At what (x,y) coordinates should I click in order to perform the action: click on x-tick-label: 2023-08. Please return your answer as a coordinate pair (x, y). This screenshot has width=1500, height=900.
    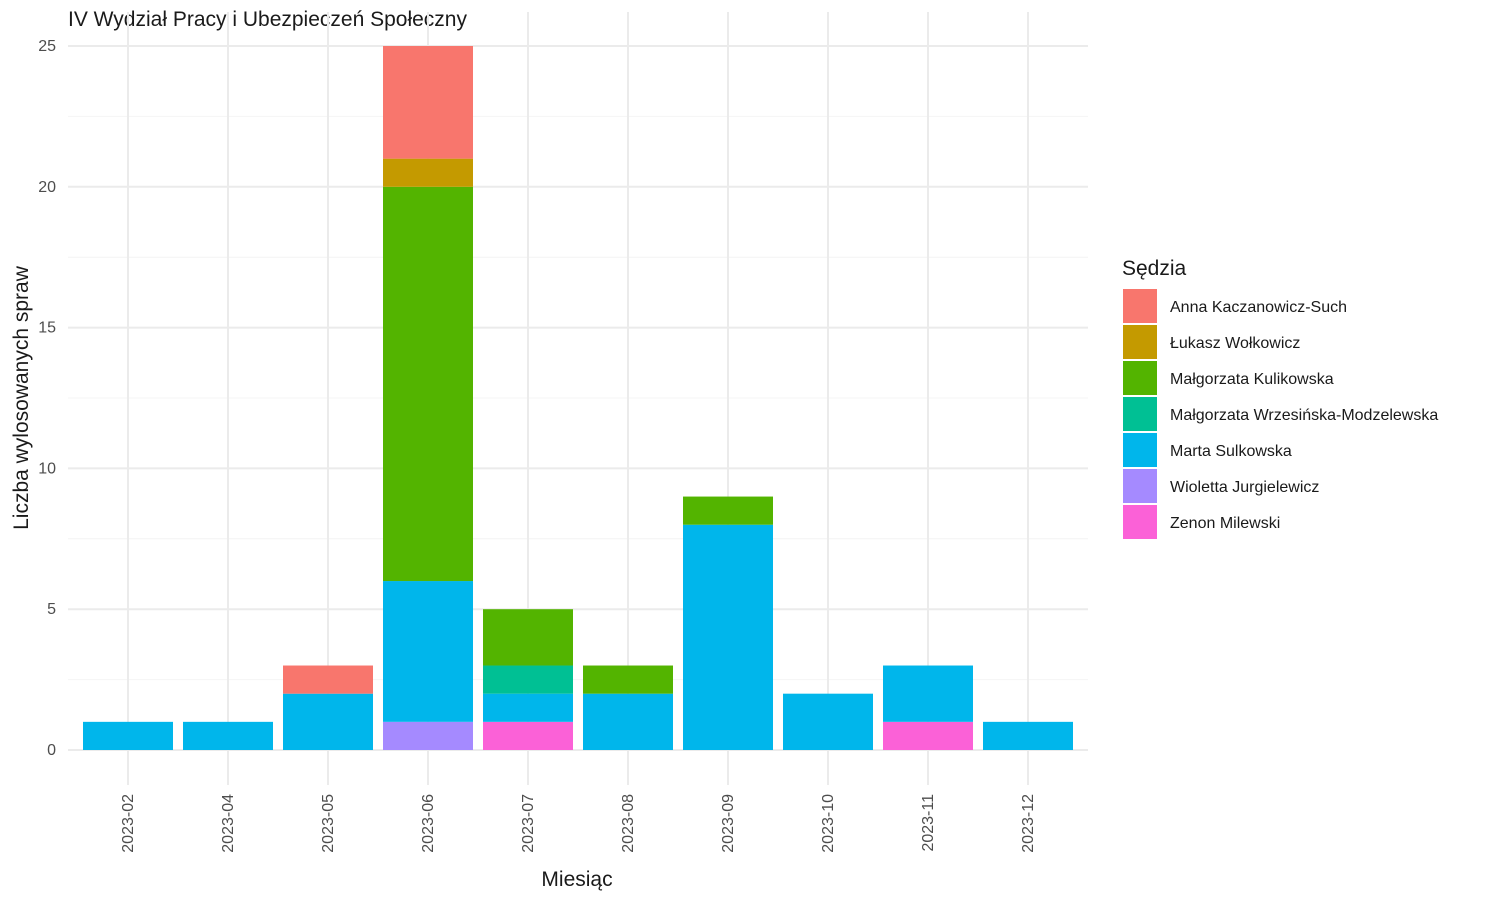
    Looking at the image, I should click on (628, 823).